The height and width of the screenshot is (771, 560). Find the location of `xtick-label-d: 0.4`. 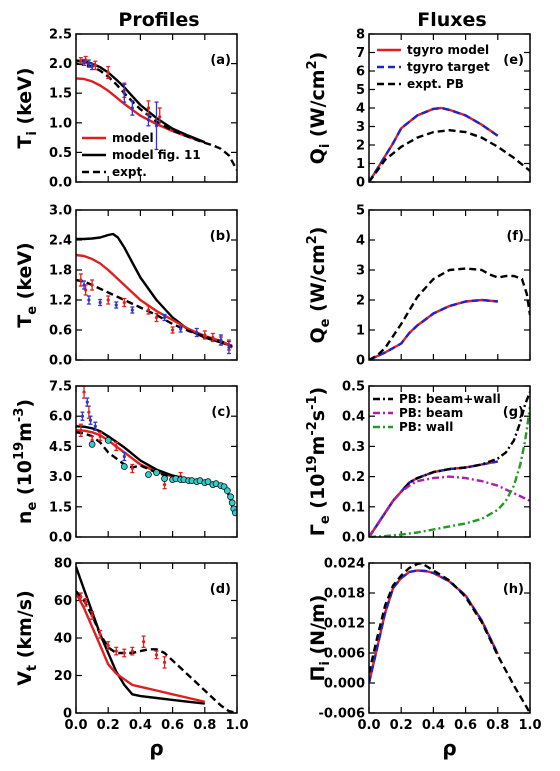

xtick-label-d: 0.4 is located at coordinates (140, 725).